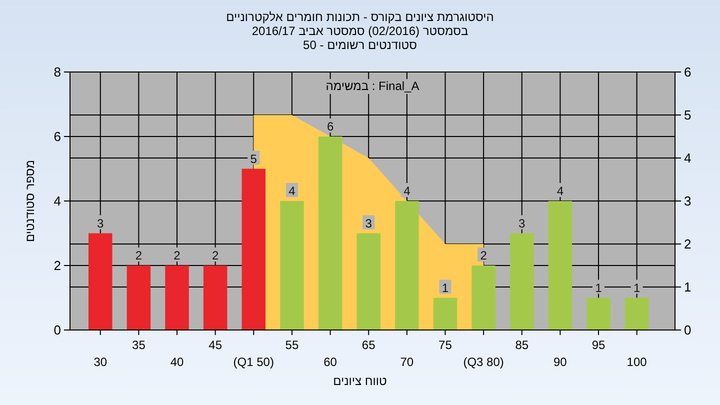 Image resolution: width=720 pixels, height=405 pixels. I want to click on x-tick-label: 60, so click(331, 362).